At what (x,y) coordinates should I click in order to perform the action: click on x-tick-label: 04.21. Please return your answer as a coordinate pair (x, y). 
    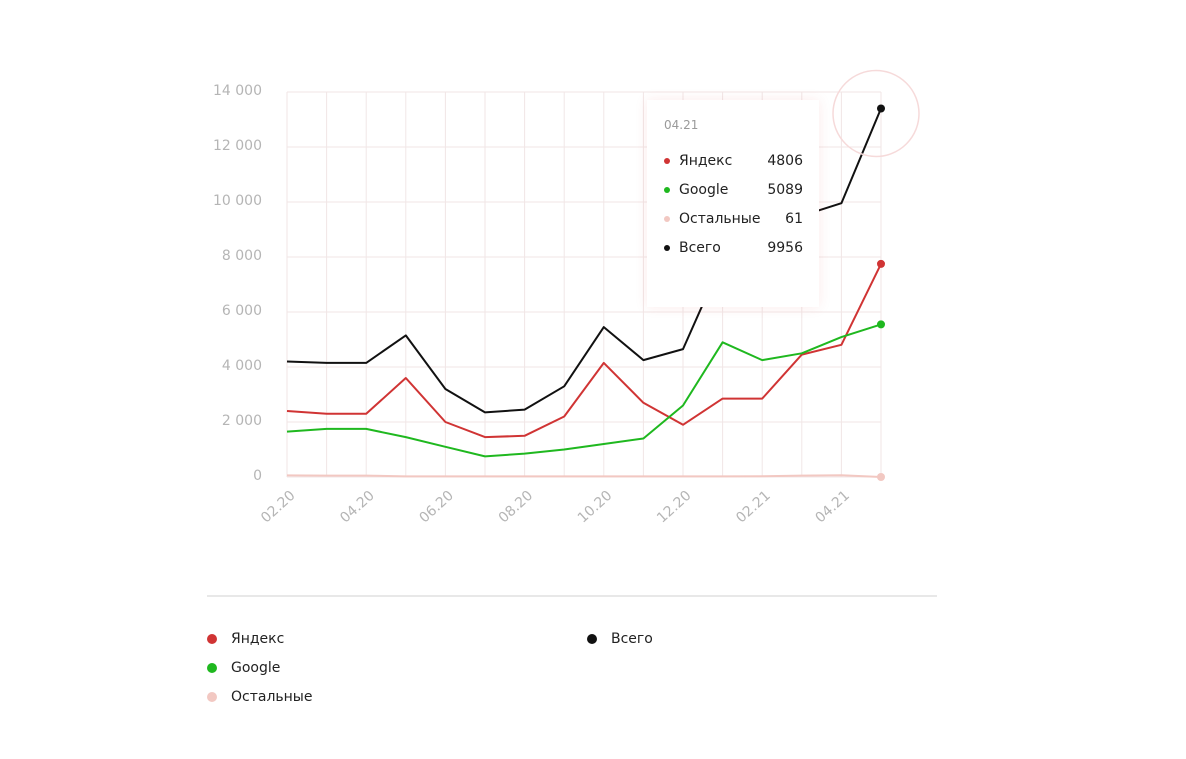
    Looking at the image, I should click on (832, 507).